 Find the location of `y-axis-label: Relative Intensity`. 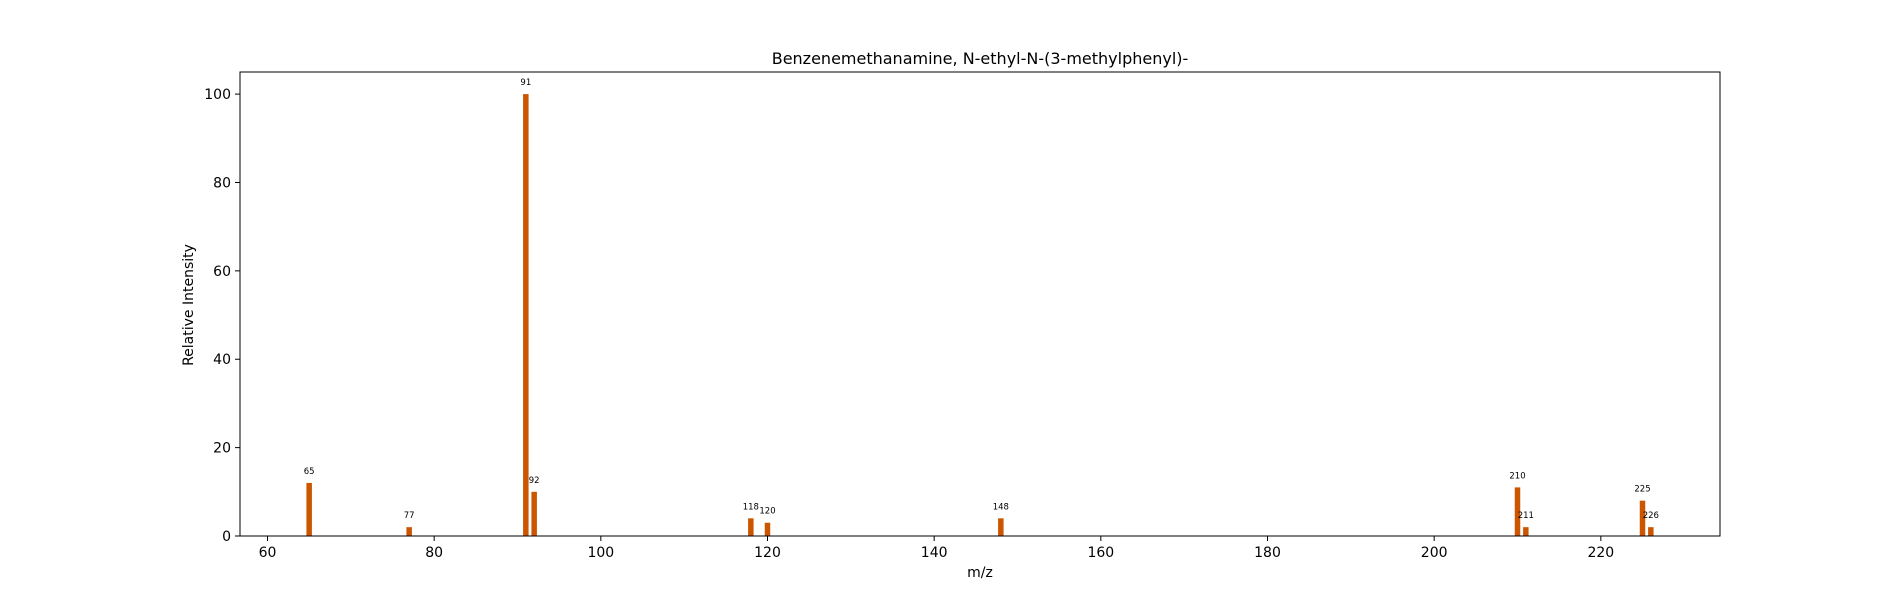

y-axis-label: Relative Intensity is located at coordinates (189, 305).